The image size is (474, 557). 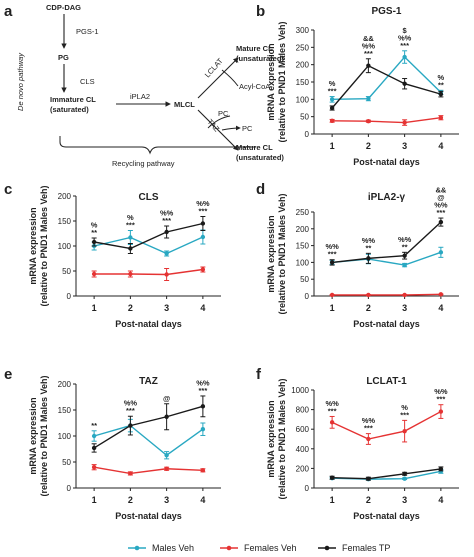 What do you see at coordinates (386, 381) in the screenshot?
I see `chart-title: LCLAT-1` at bounding box center [386, 381].